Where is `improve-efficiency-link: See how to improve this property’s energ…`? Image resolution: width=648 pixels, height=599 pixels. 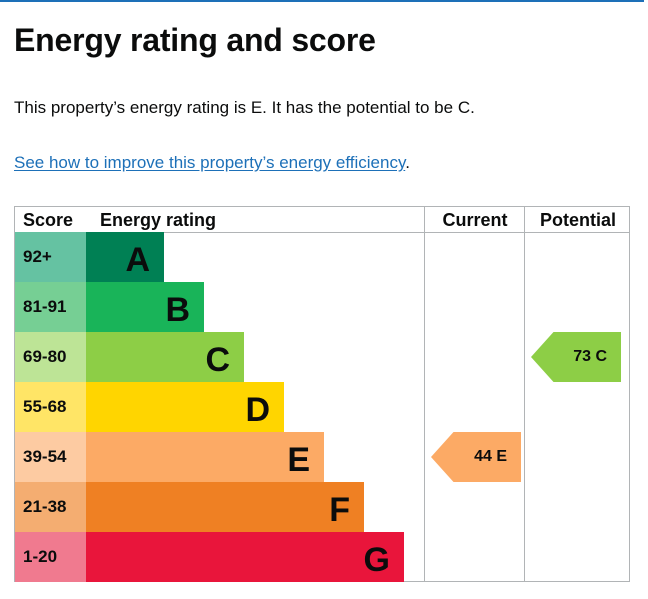
improve-efficiency-link: See how to improve this property’s energ… is located at coordinates (210, 162).